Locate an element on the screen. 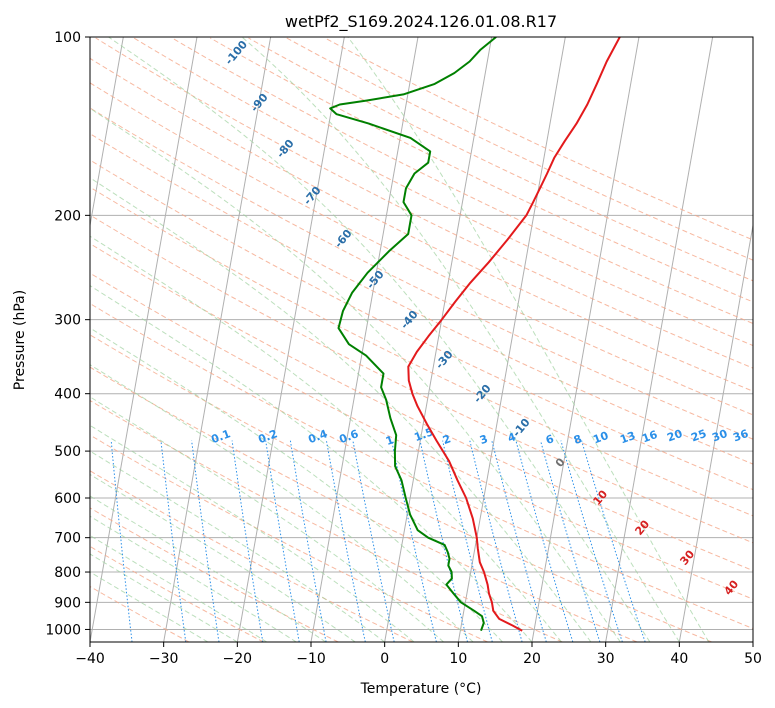 The image size is (775, 708). x-tick-label: 30 is located at coordinates (606, 659).